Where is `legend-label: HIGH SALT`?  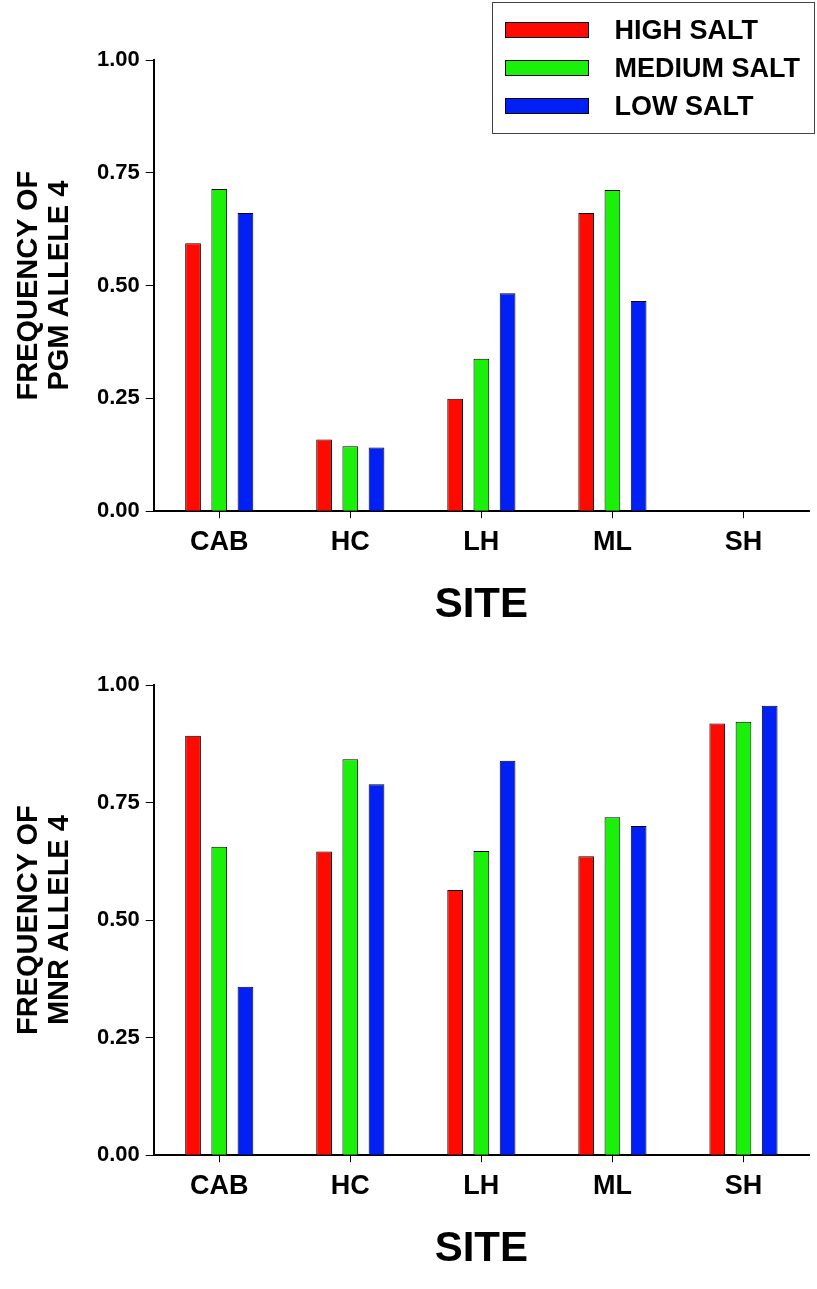
legend-label: HIGH SALT is located at coordinates (686, 30).